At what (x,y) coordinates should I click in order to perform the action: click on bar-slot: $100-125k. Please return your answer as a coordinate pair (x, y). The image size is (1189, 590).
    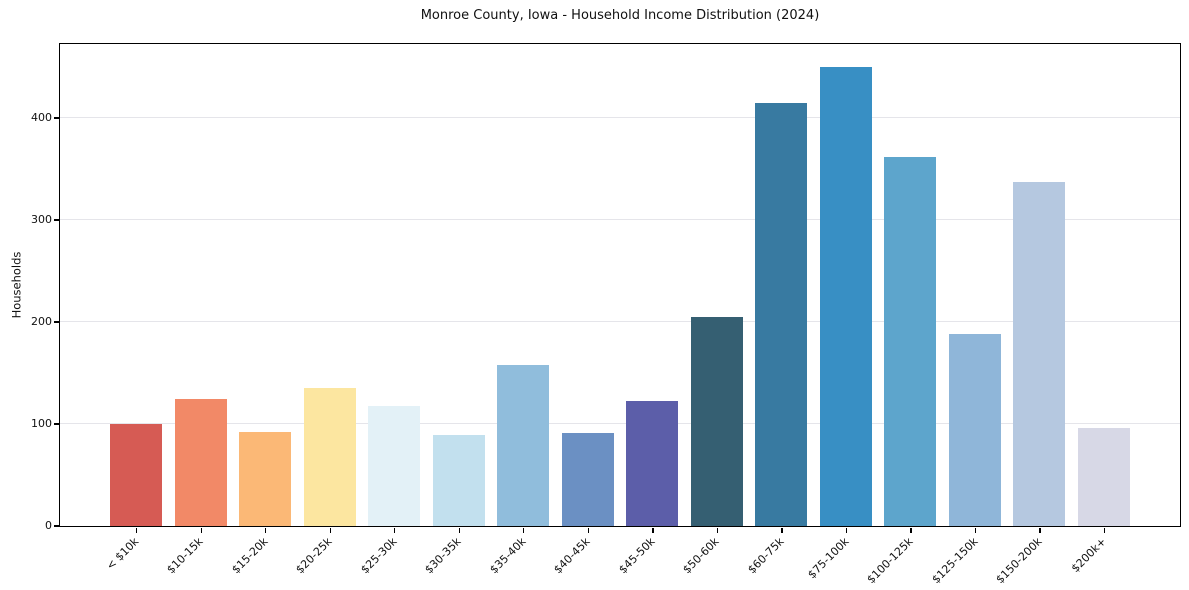
    Looking at the image, I should click on (900, 315).